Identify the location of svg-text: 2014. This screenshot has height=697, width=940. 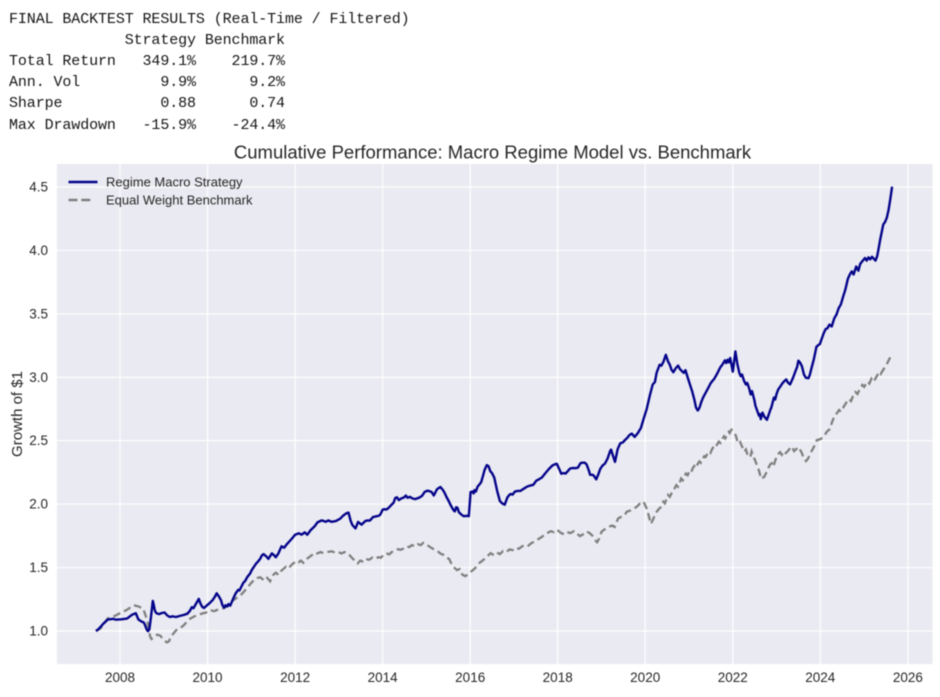
(383, 677).